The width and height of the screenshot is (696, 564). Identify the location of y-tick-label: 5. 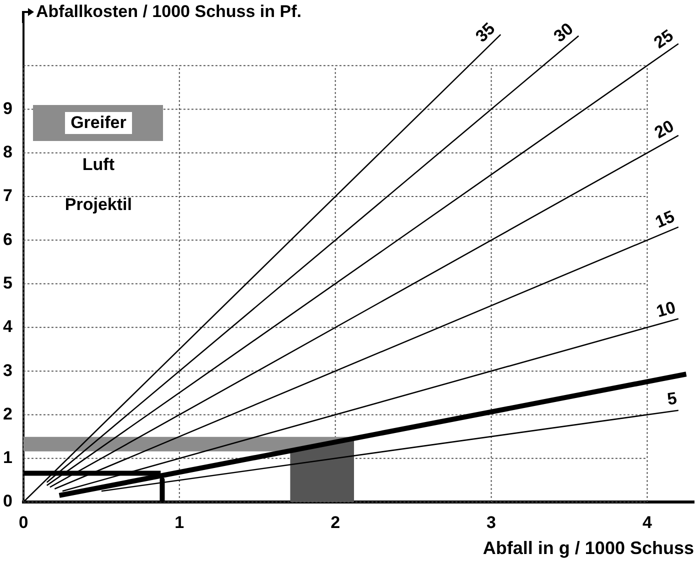
(7, 282).